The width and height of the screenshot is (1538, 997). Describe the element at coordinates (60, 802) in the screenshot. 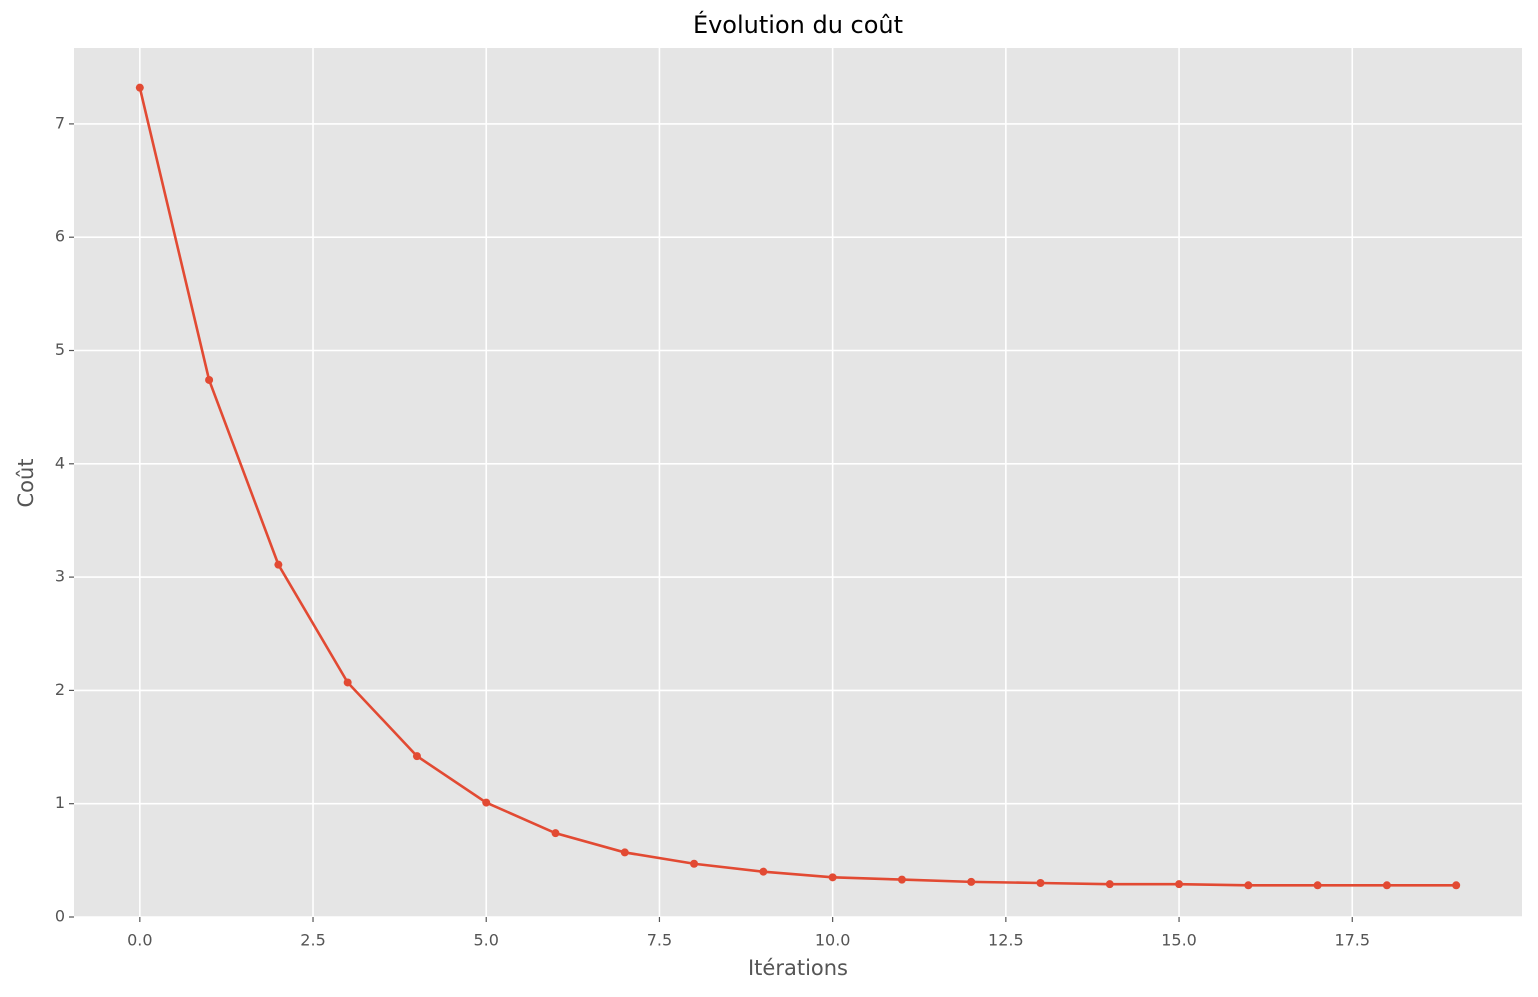

I see `y-tick-label: 1` at that location.